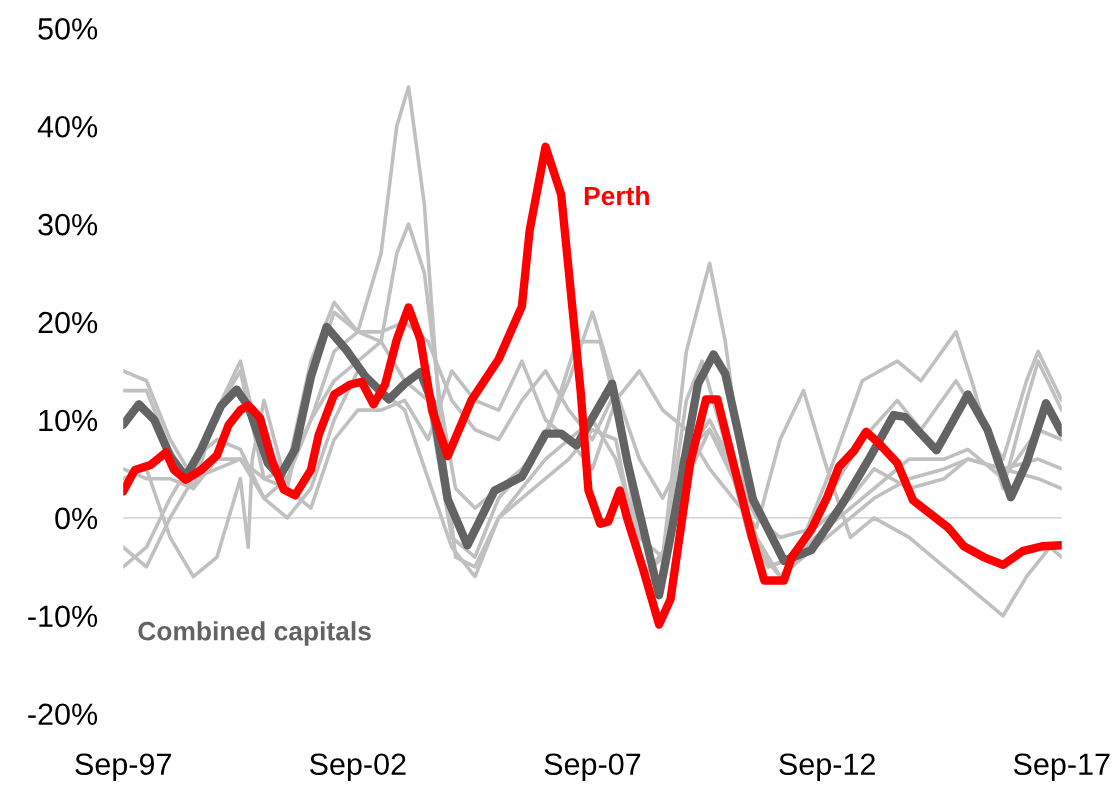 This screenshot has width=1120, height=786. What do you see at coordinates (68, 420) in the screenshot?
I see `y-tick-label: 10%` at bounding box center [68, 420].